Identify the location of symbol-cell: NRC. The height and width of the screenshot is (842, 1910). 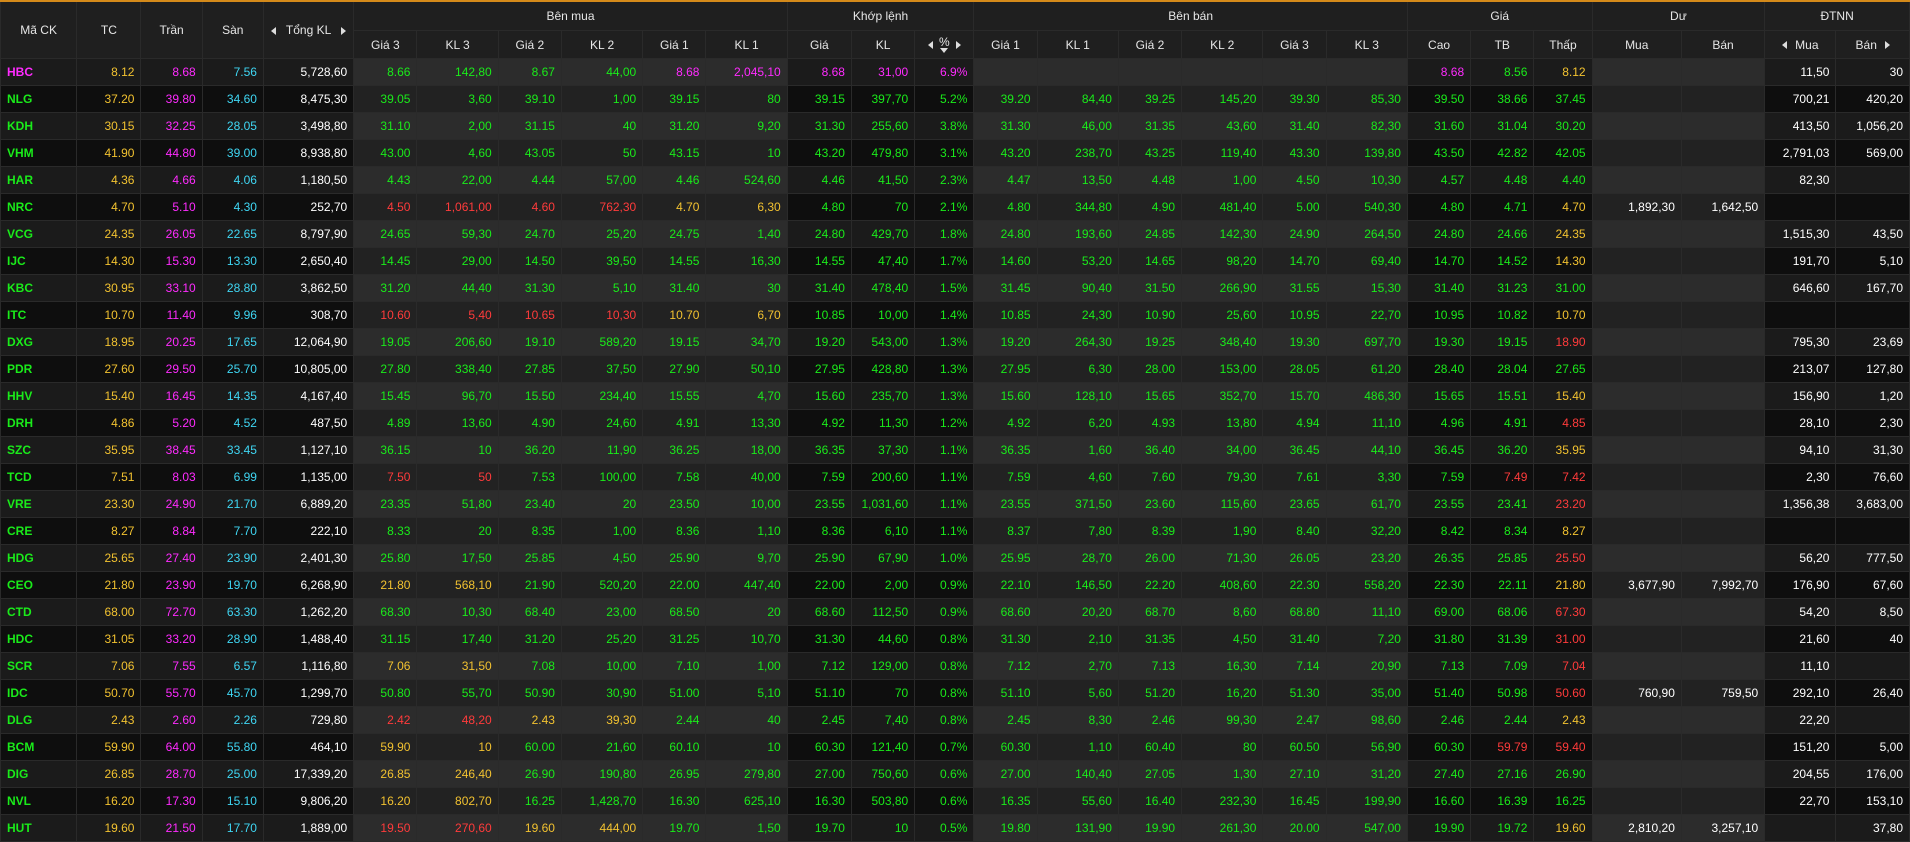
(39, 207).